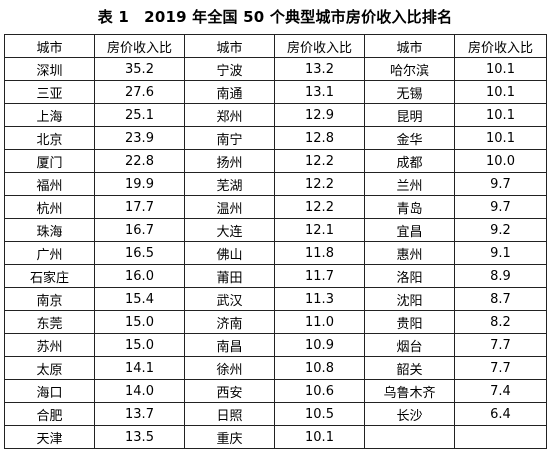 The height and width of the screenshot is (449, 550). Describe the element at coordinates (275, 207) in the screenshot. I see `table-row: 杭州 17.7 温州 12.2 青岛 9.7` at that location.